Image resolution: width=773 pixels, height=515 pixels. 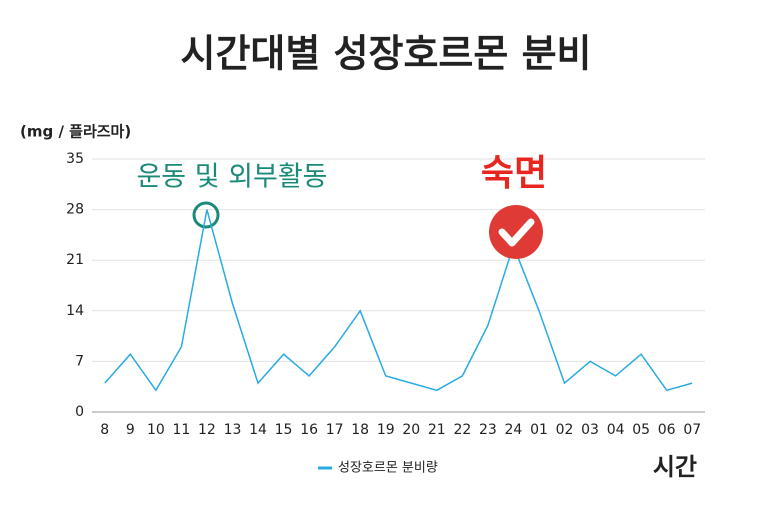 What do you see at coordinates (130, 430) in the screenshot?
I see `x-tick-label: 9` at bounding box center [130, 430].